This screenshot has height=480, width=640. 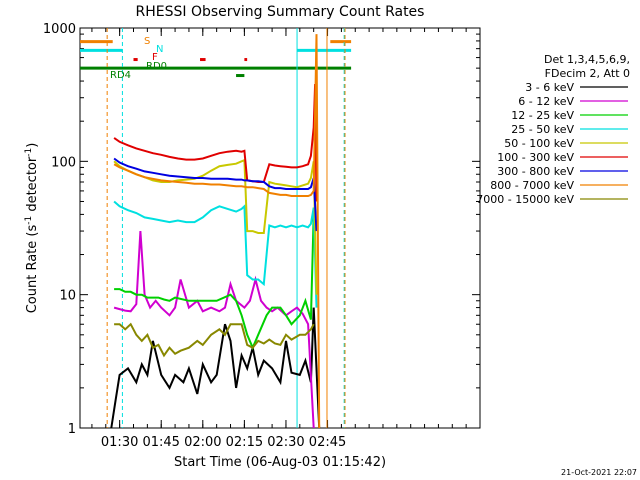 I want to click on legend-label: 100 - 300 keV, so click(x=535, y=157).